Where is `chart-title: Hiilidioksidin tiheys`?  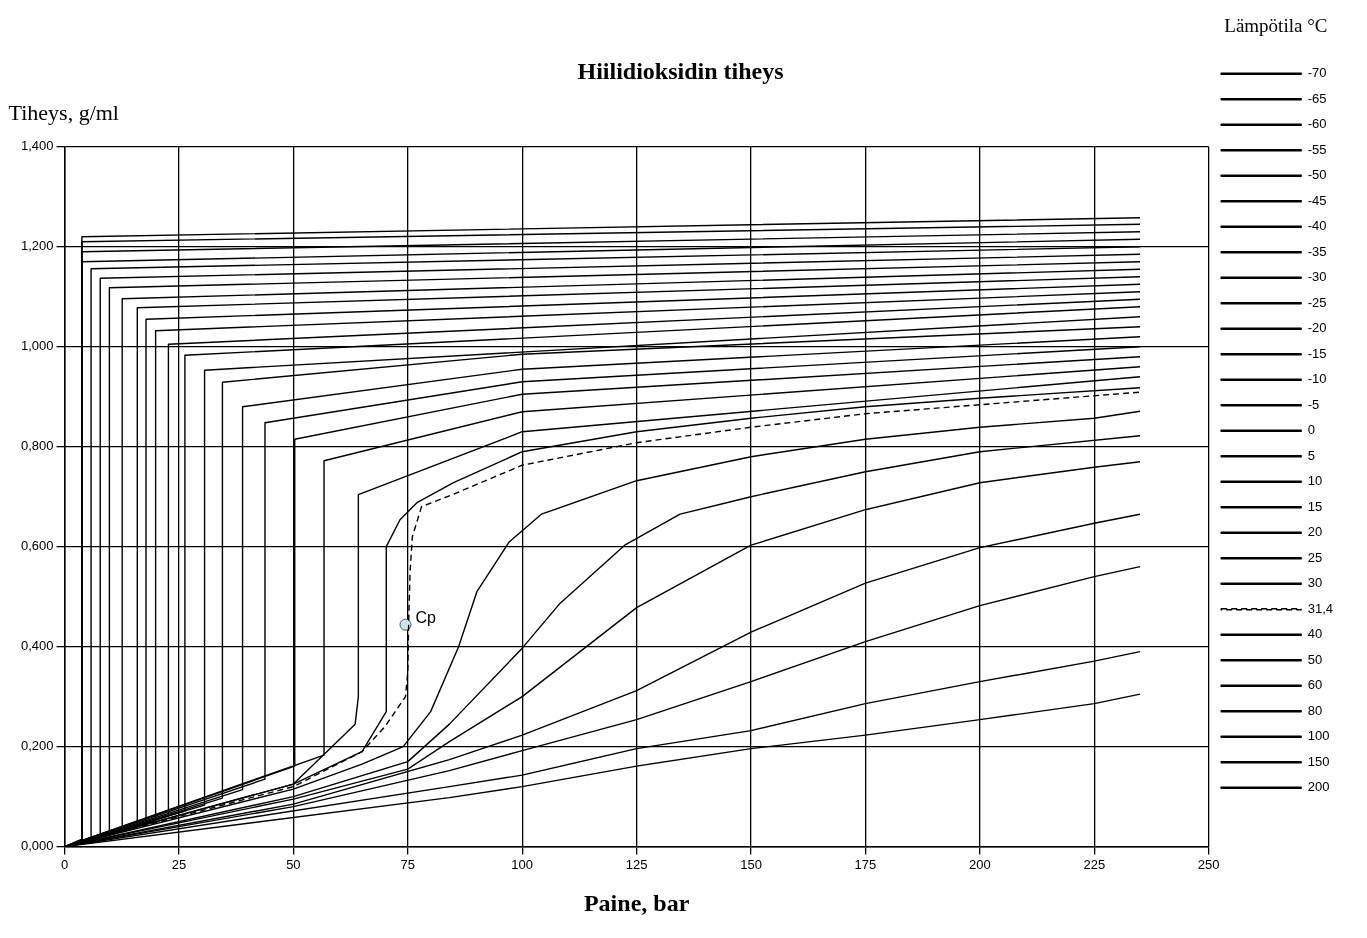
chart-title: Hiilidioksidin tiheys is located at coordinates (680, 70).